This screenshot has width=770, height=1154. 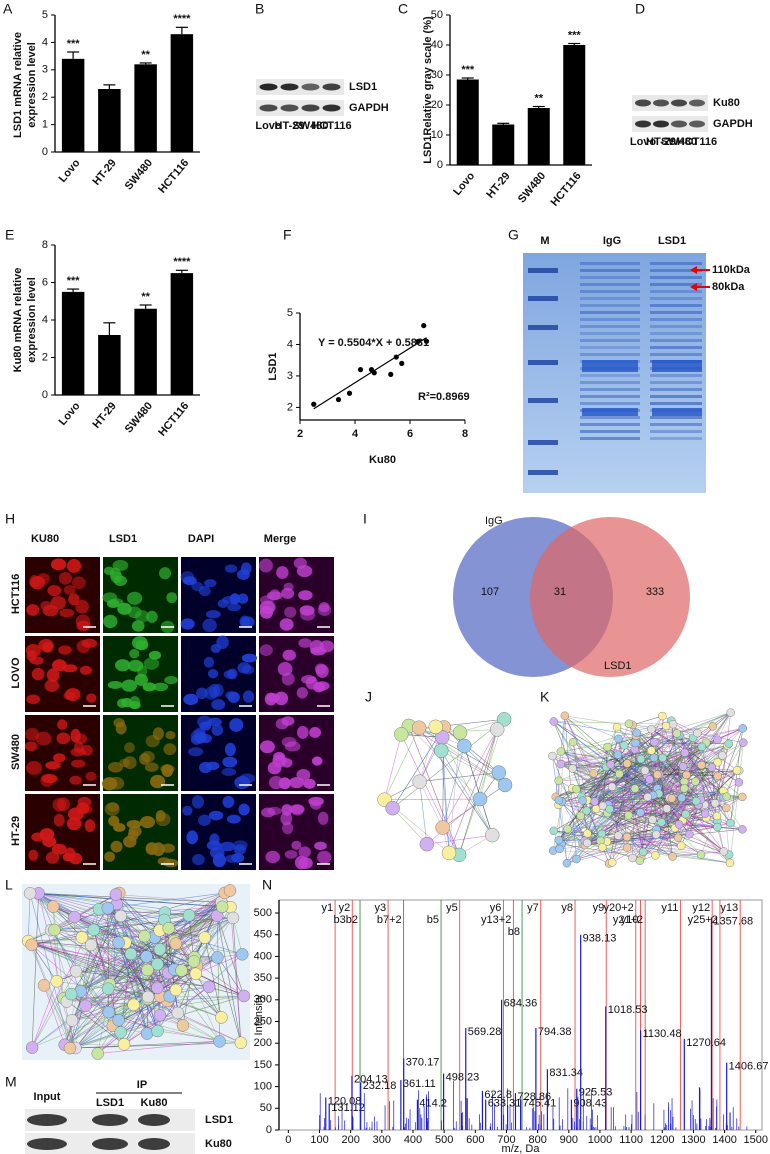 I want to click on blot-strip, so click(x=670, y=124).